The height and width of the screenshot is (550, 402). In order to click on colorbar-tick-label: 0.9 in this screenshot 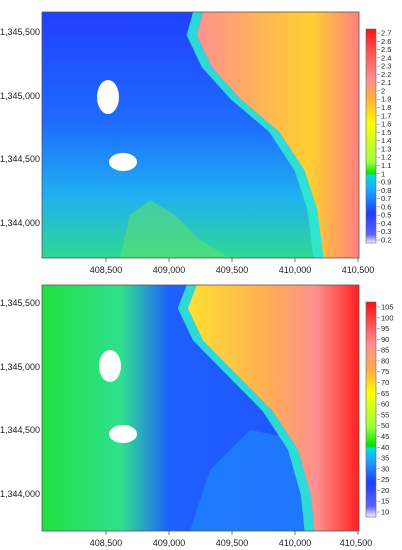, I will do `click(386, 182)`.